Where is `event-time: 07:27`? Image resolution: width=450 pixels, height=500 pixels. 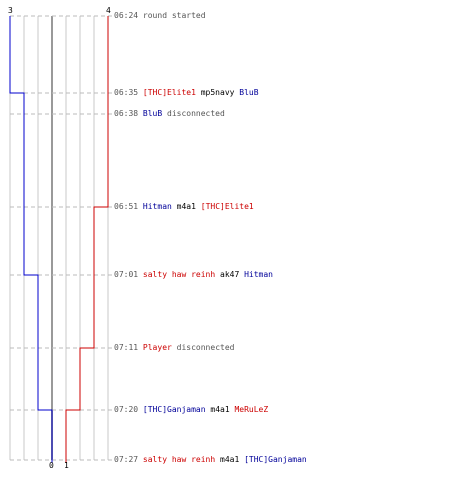
event-time: 07:27 is located at coordinates (126, 459).